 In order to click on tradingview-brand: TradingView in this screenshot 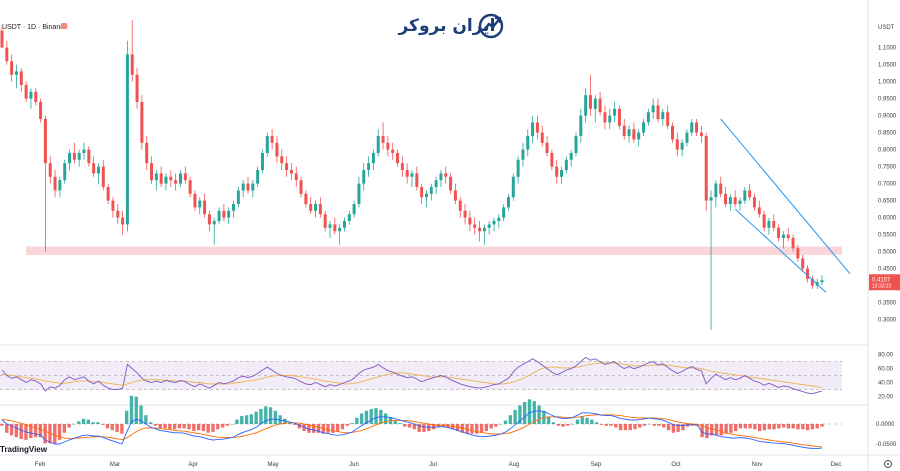, I will do `click(24, 449)`.